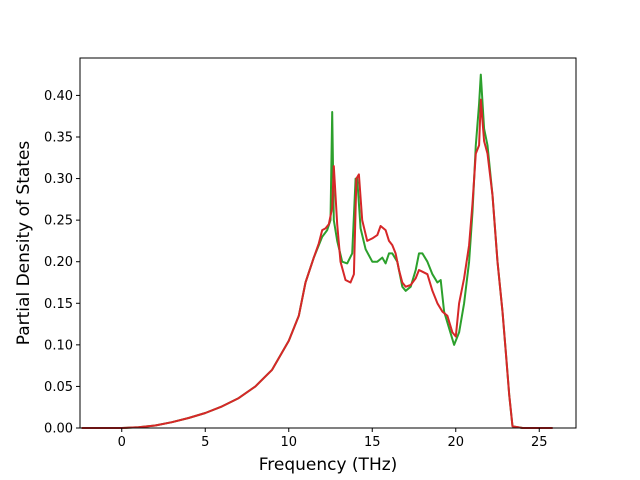  What do you see at coordinates (288, 442) in the screenshot?
I see `x-tick-label: 10` at bounding box center [288, 442].